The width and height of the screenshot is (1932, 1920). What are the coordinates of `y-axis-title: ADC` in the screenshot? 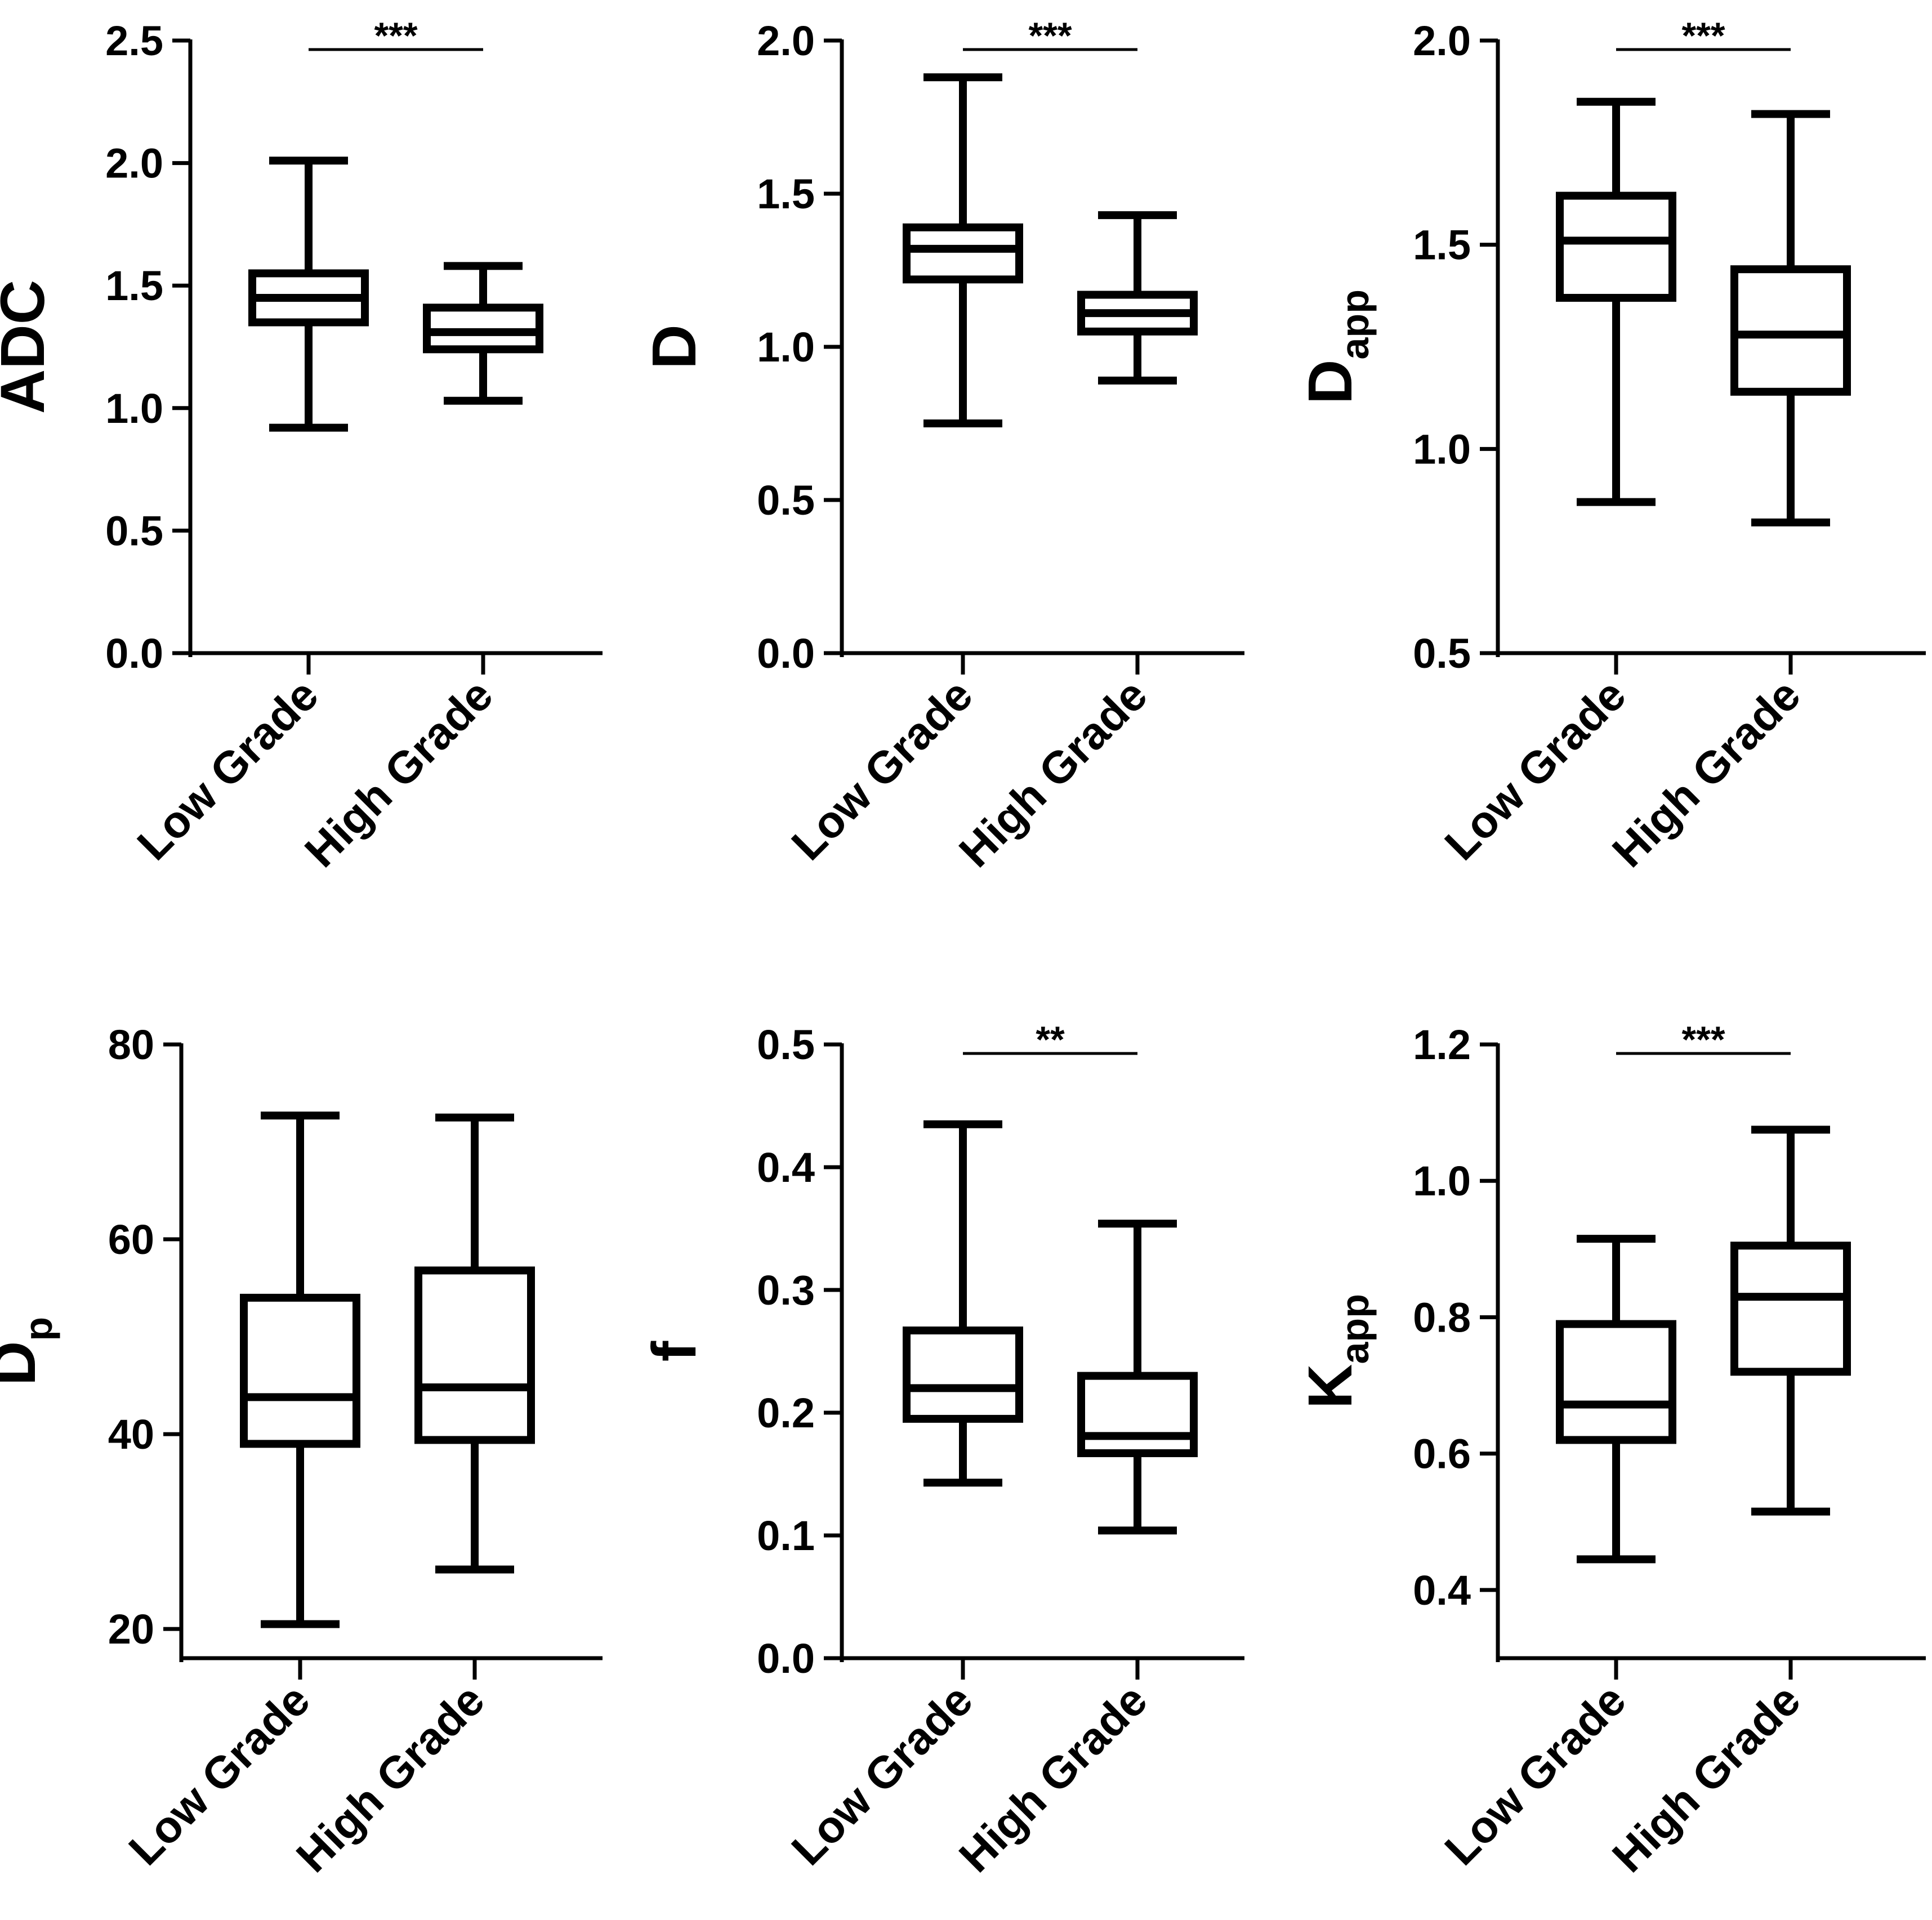 It's located at (28, 347).